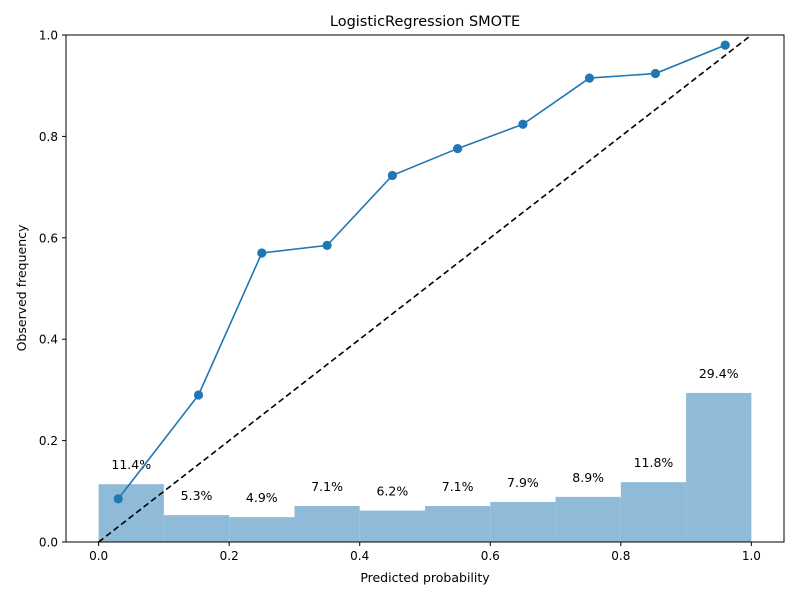  I want to click on y-tick-label: 0.0, so click(48, 543).